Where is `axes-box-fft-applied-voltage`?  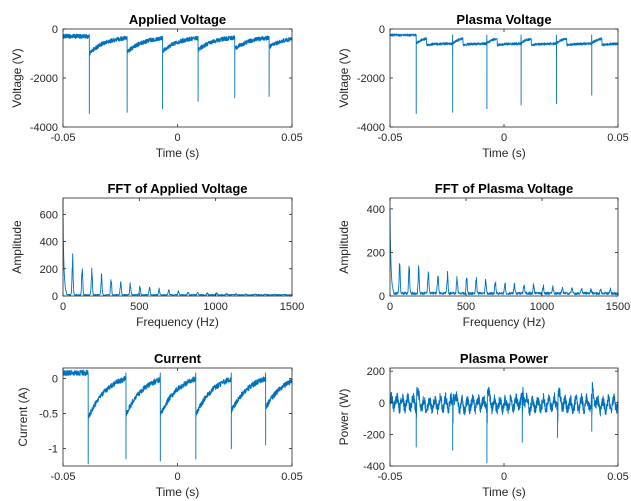
axes-box-fft-applied-voltage is located at coordinates (177, 247).